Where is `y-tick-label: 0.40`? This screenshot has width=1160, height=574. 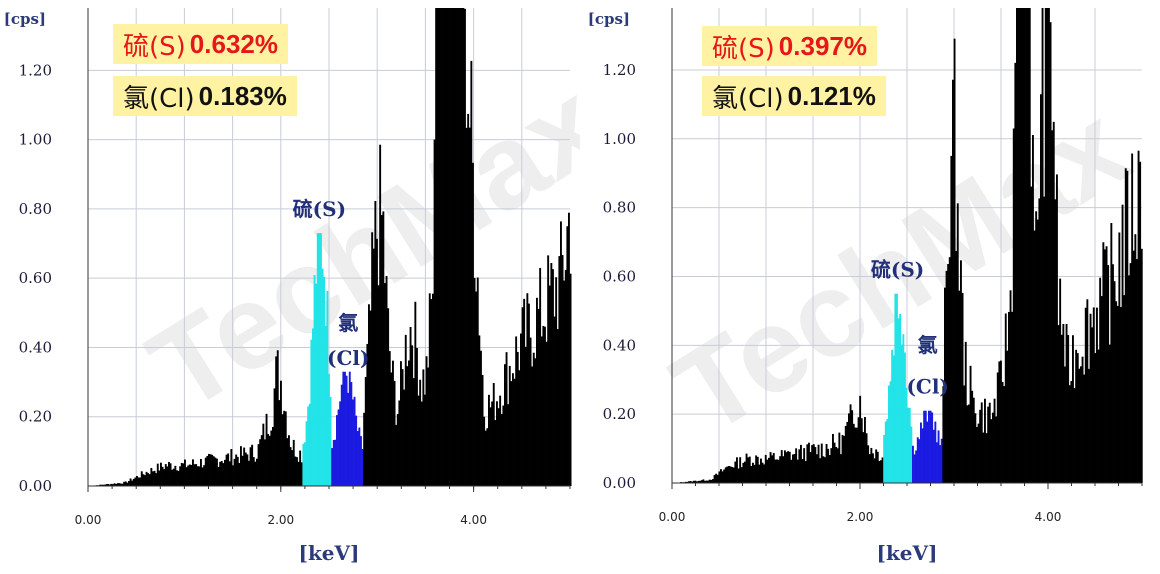 y-tick-label: 0.40 is located at coordinates (35, 347).